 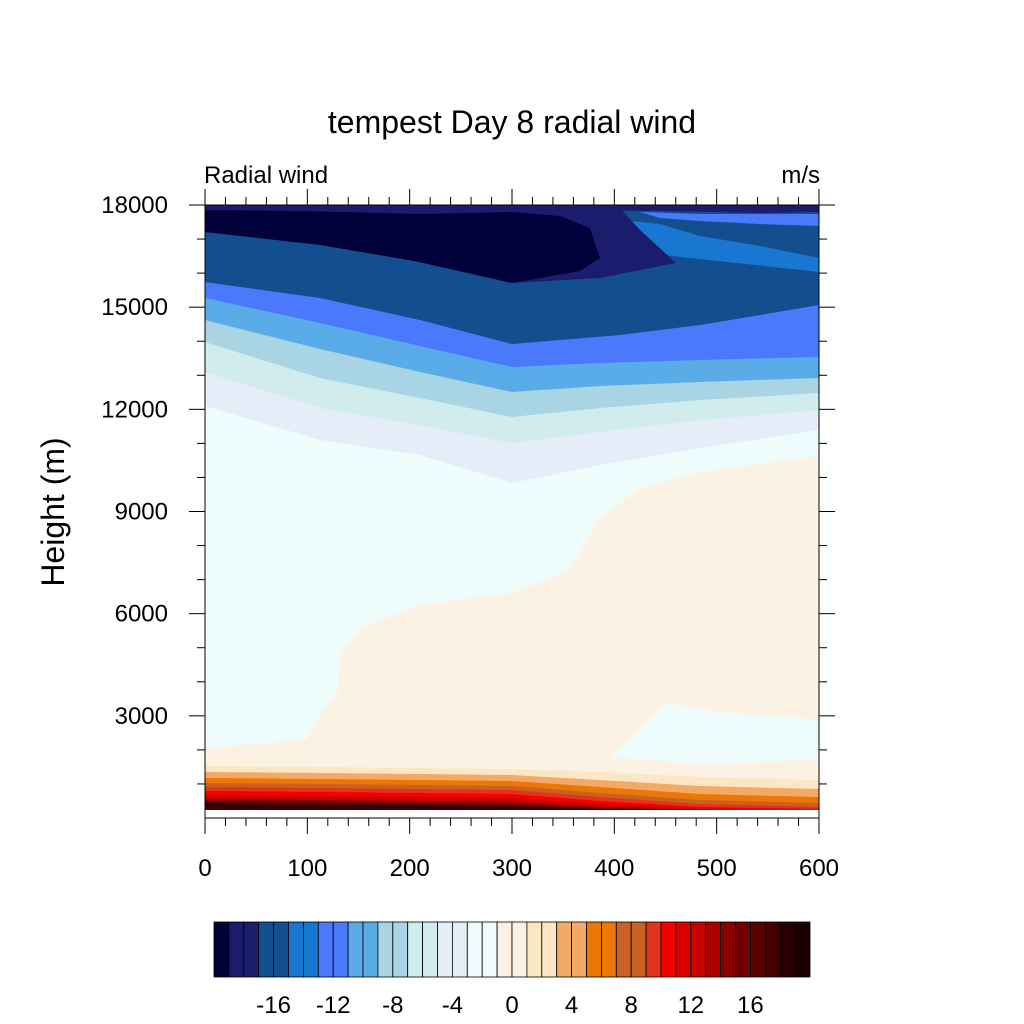 What do you see at coordinates (729, 219) in the screenshot?
I see `top-right-light-strip` at bounding box center [729, 219].